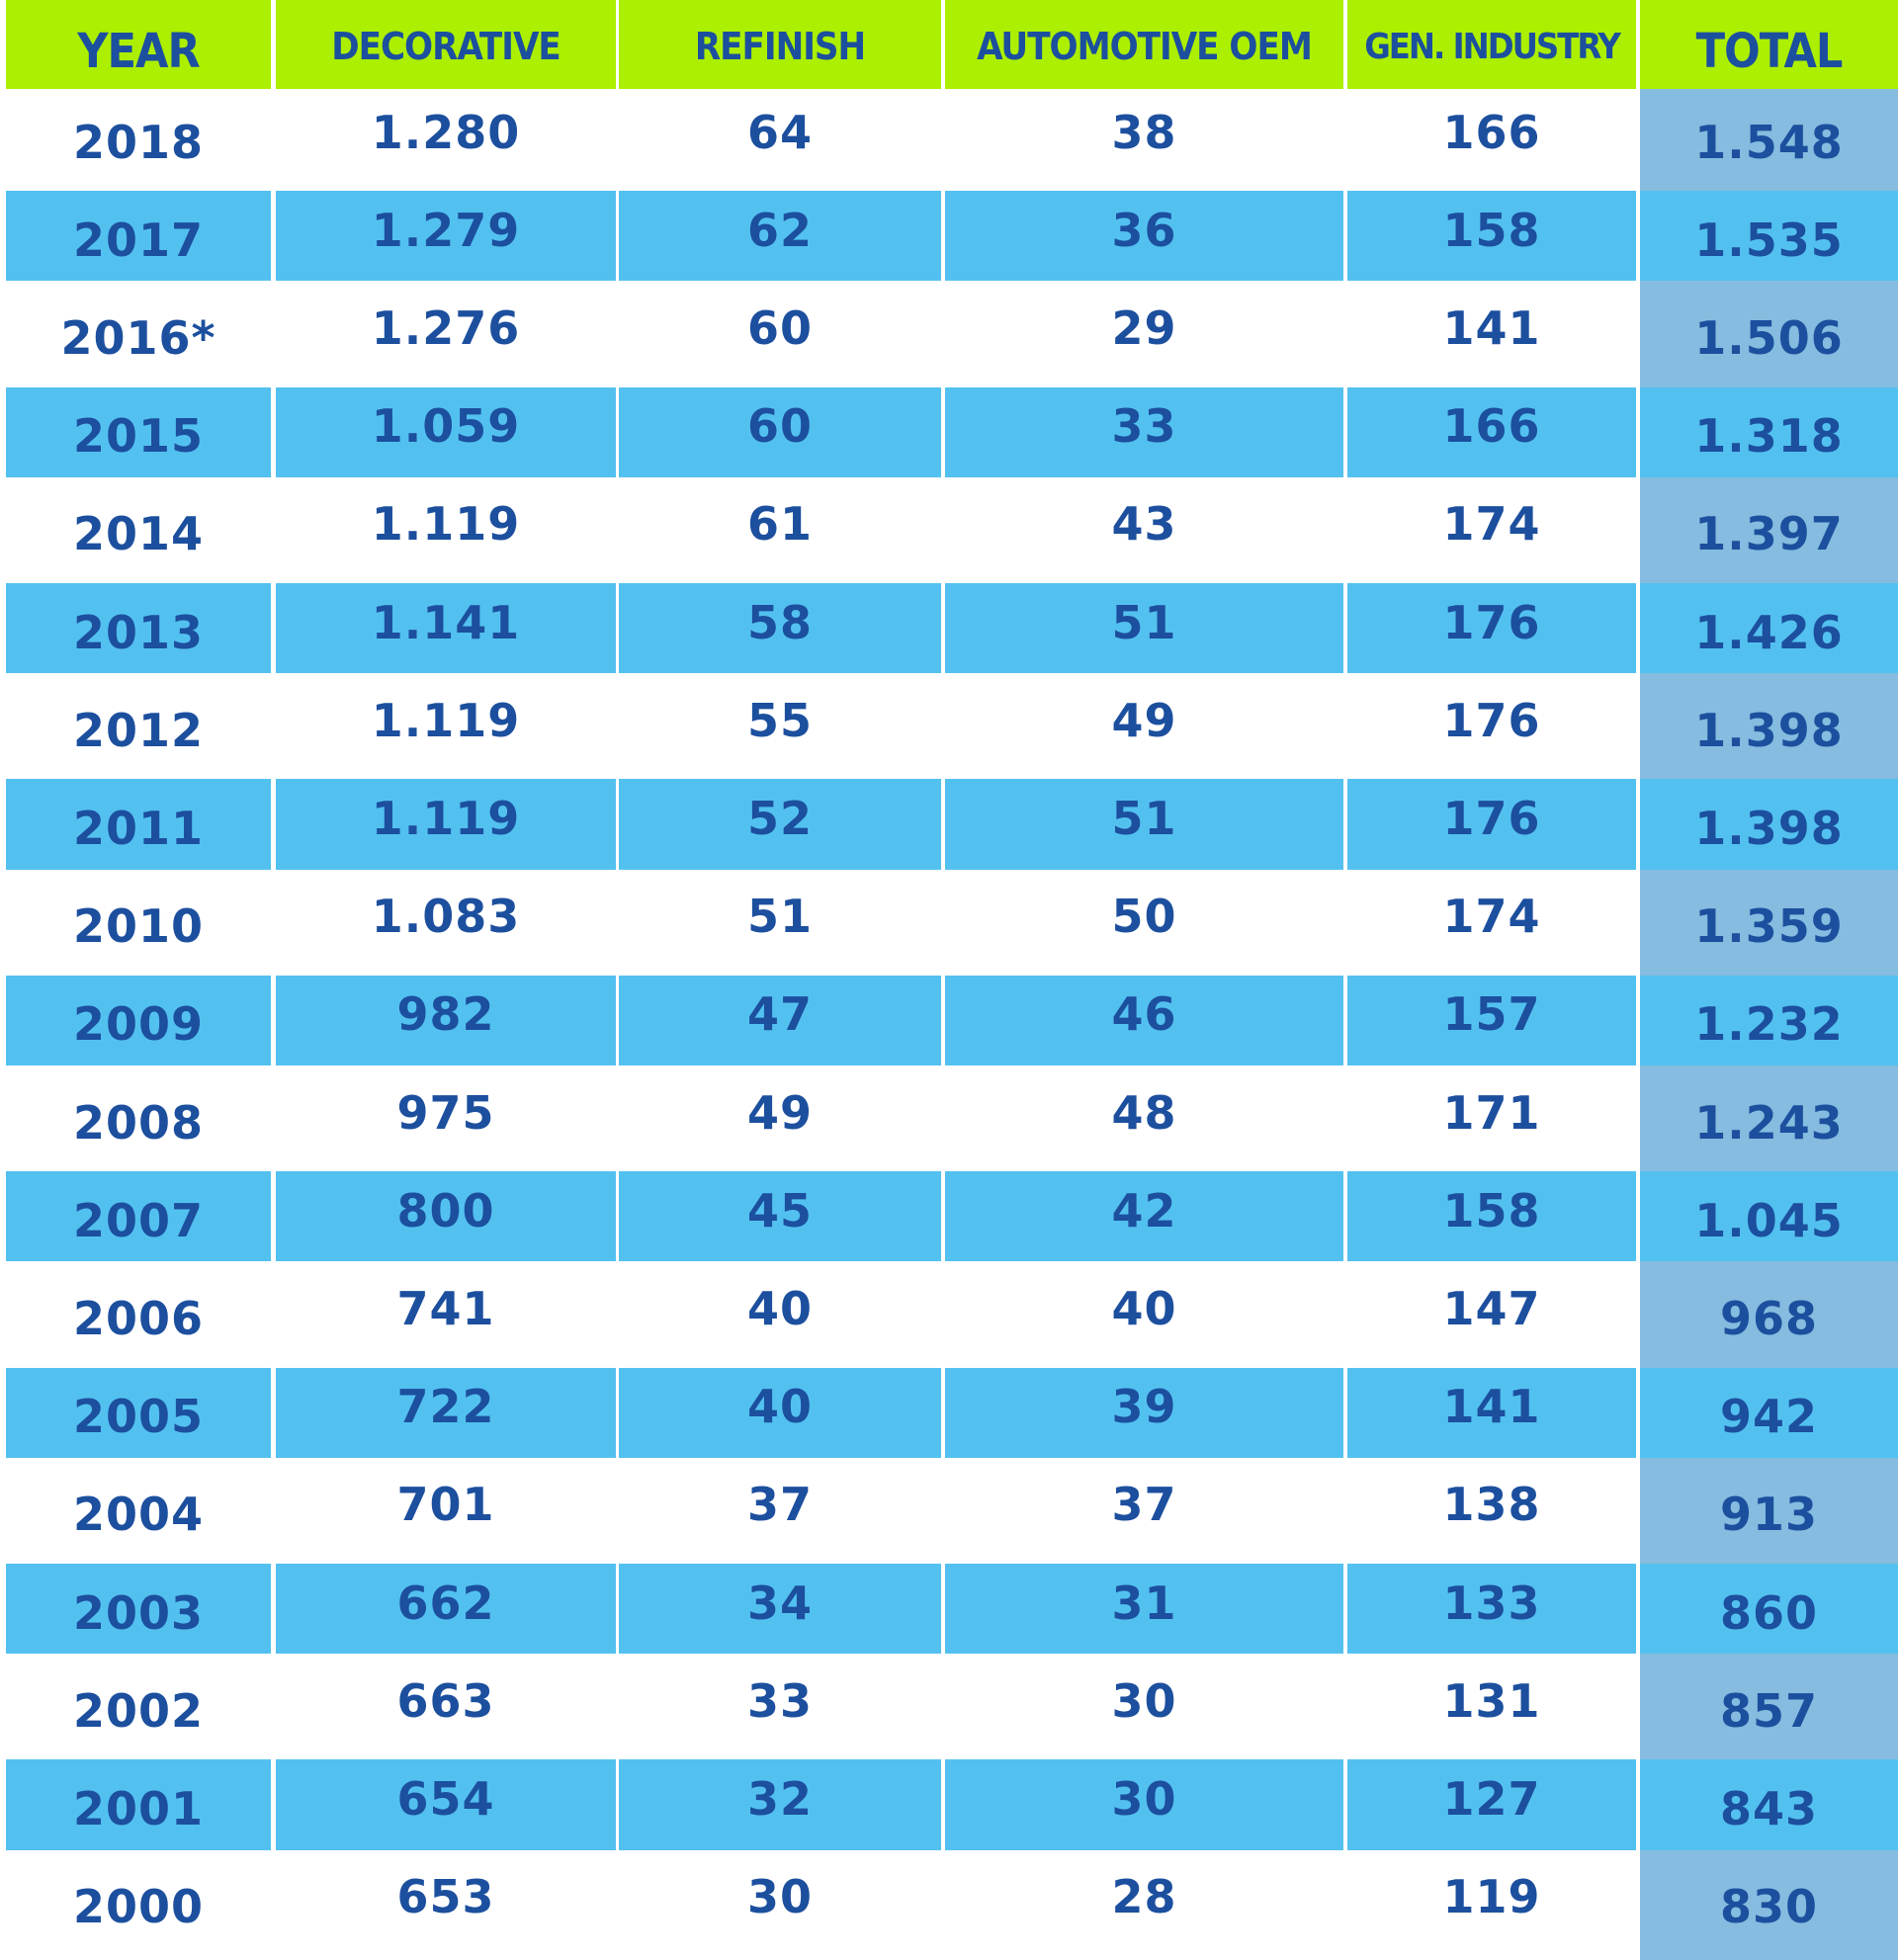  I want to click on cell-decorative: 800, so click(446, 1217).